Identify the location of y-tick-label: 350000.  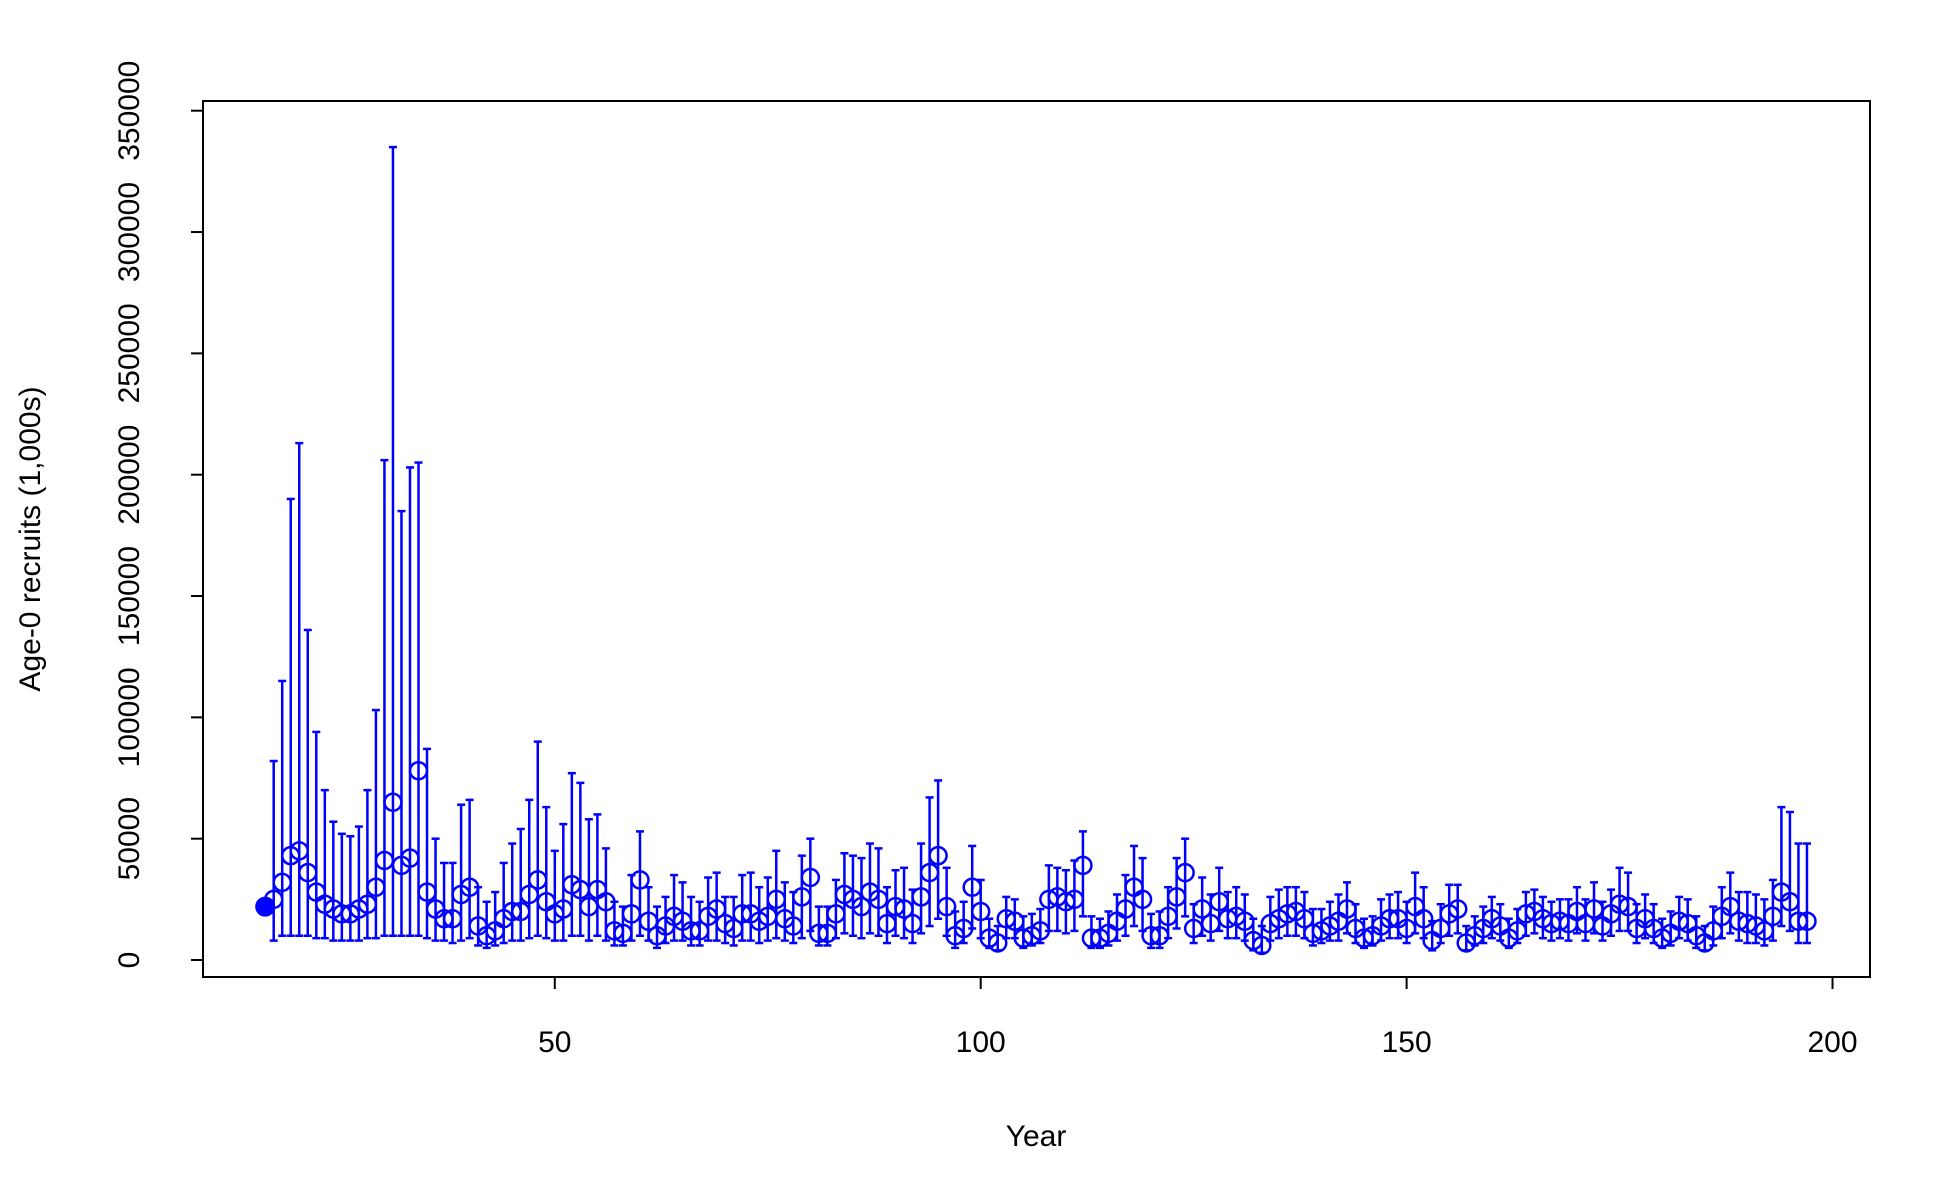
(129, 111).